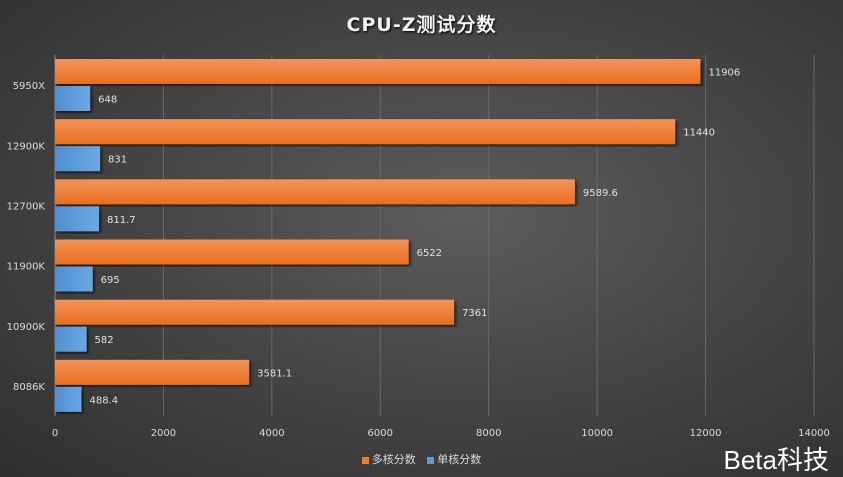 The width and height of the screenshot is (843, 477). I want to click on data-label: 11440, so click(699, 133).